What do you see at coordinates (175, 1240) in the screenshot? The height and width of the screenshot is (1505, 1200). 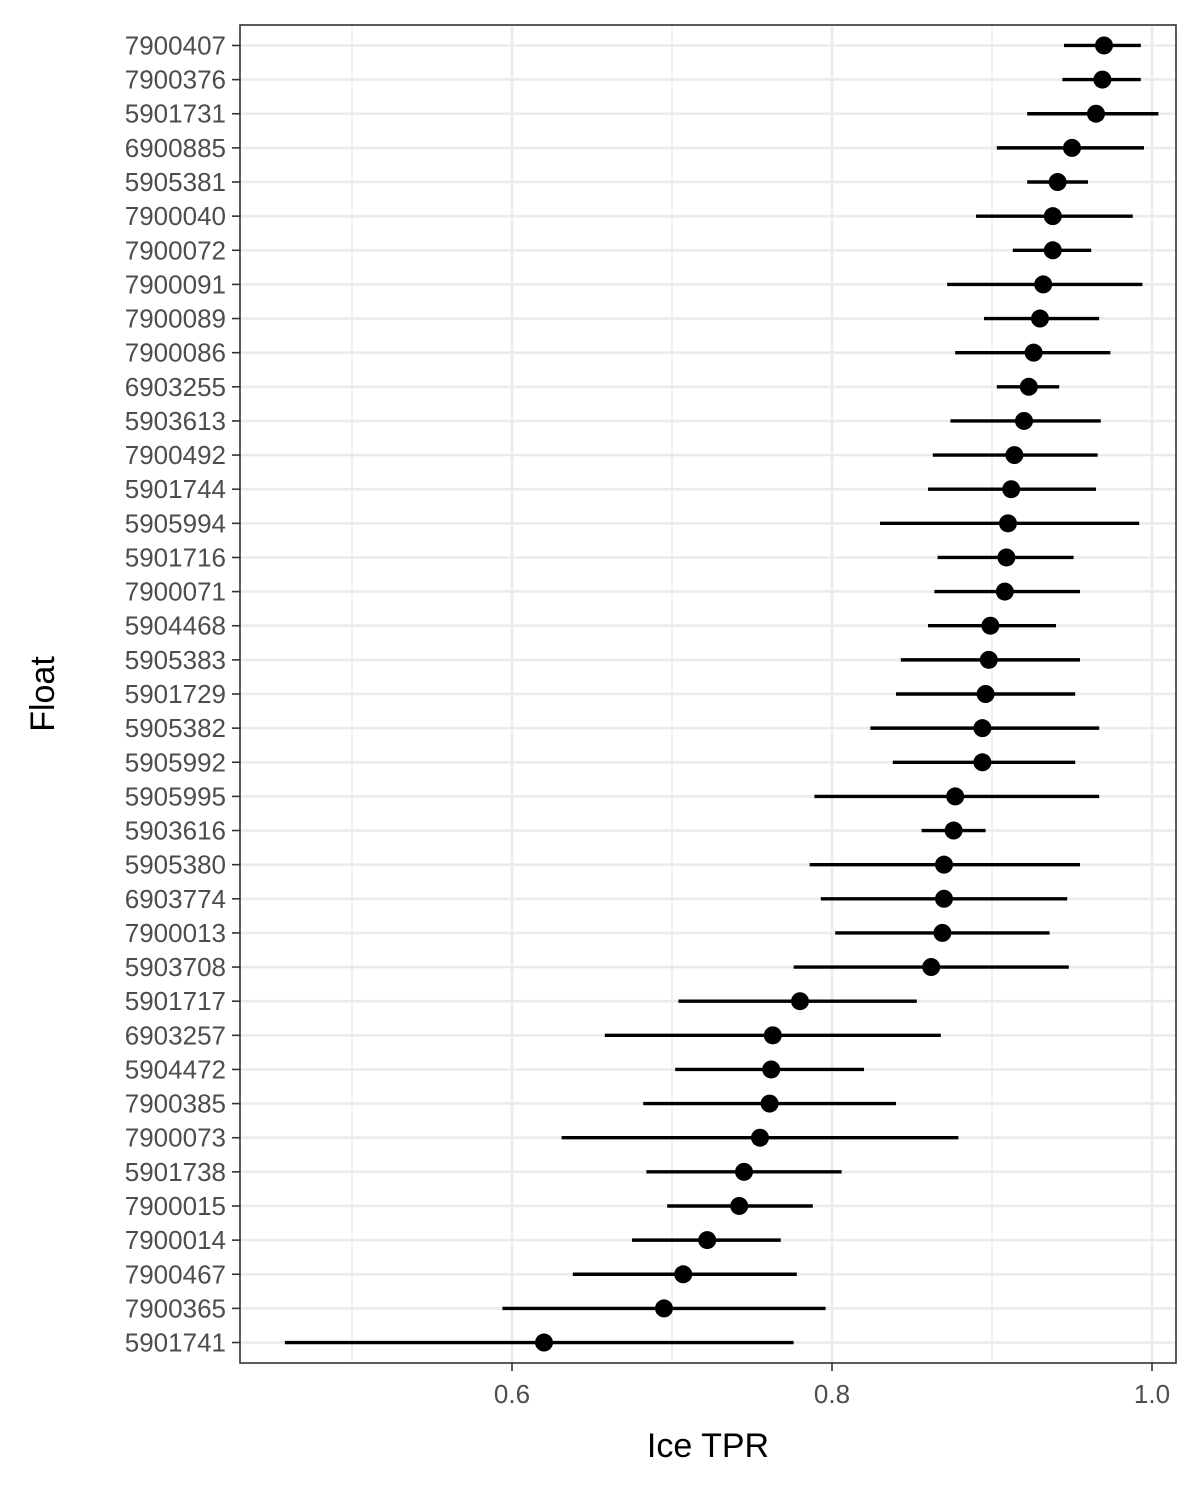 I see `y-tick-label: 7900014` at bounding box center [175, 1240].